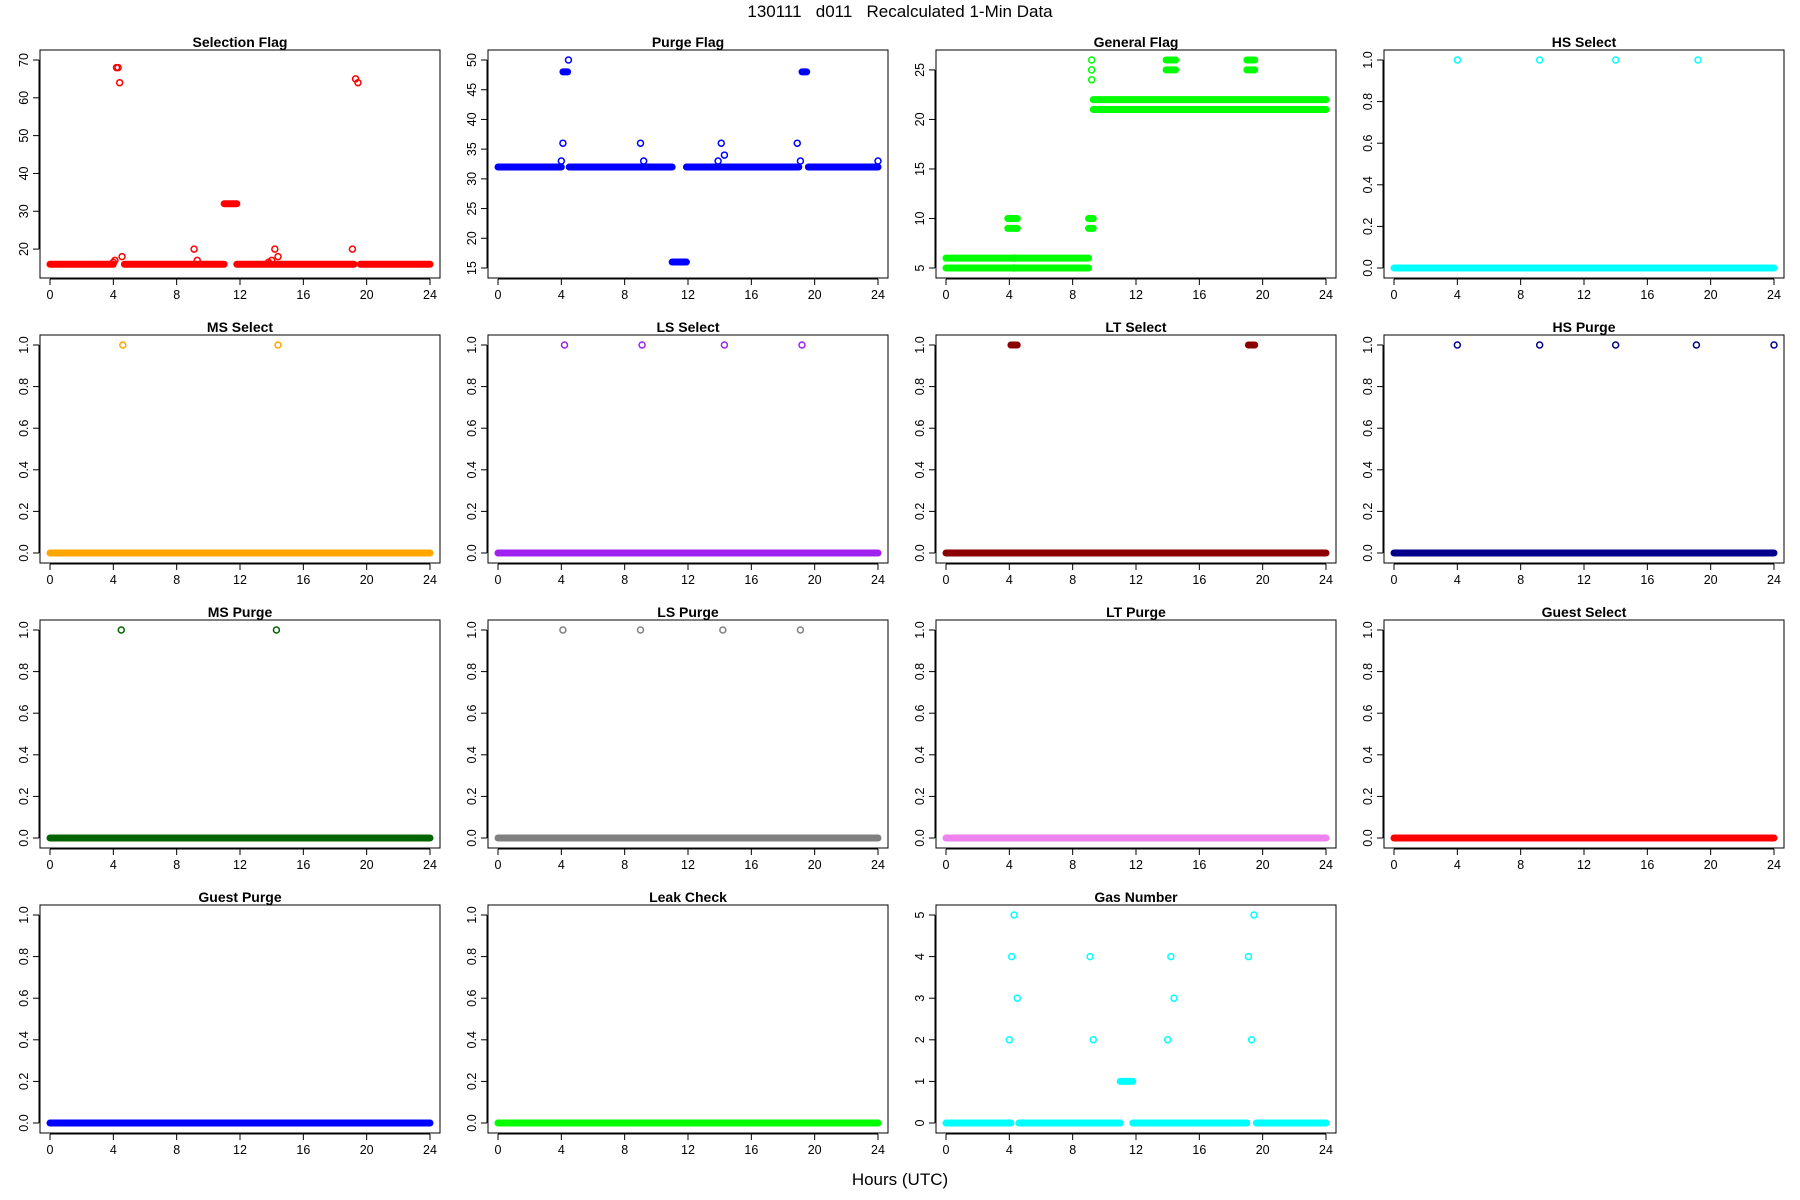  Describe the element at coordinates (677, 168) in the screenshot. I see `panel-purge-flag: Purge Flag 0 4 8 12 16 20 24 15 20 25 30 35 40 45 50` at that location.